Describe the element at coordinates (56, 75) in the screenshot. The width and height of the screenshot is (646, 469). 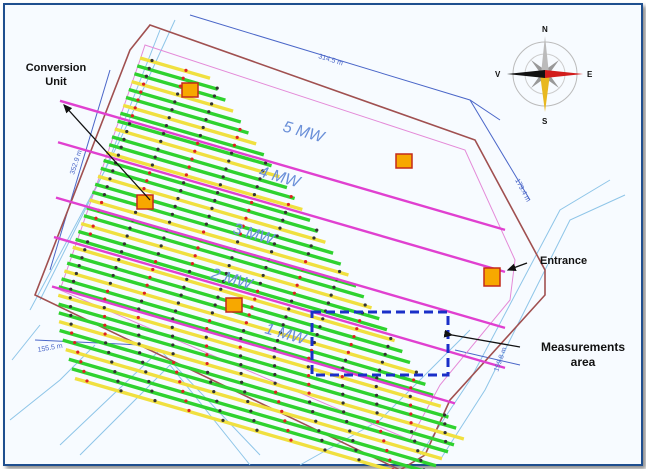
I see `label-conversion-unit: Conversion Unit` at that location.